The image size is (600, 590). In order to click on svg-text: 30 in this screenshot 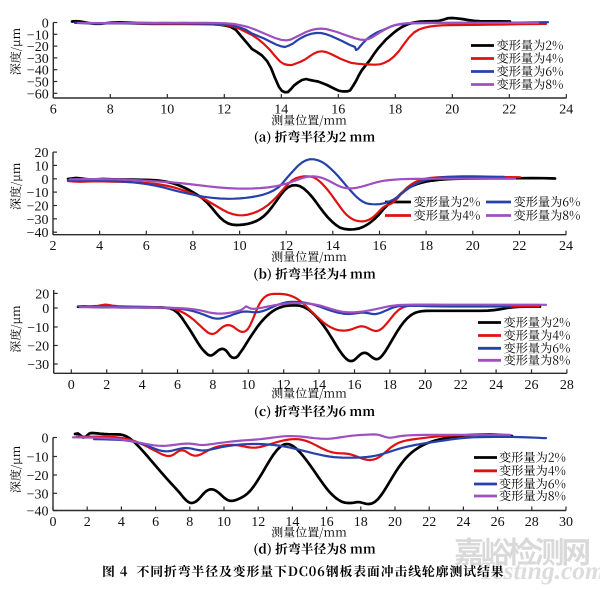, I will do `click(566, 522)`.